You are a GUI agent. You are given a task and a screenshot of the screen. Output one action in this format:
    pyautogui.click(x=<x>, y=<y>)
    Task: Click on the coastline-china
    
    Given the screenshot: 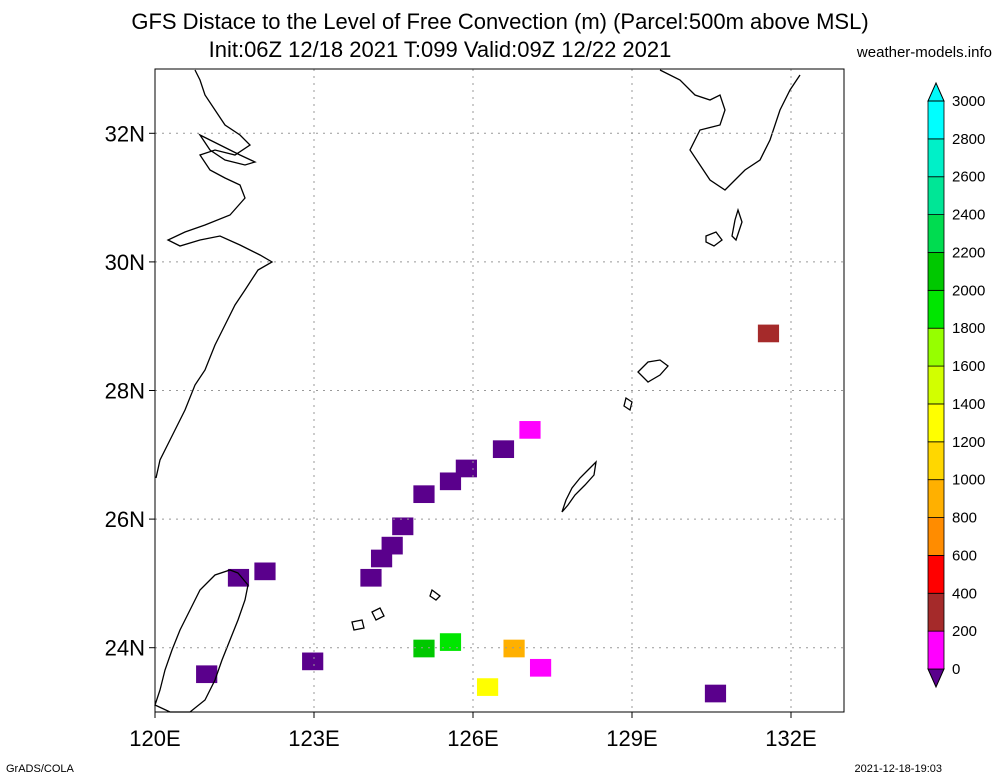 What is the action you would take?
    pyautogui.click(x=214, y=274)
    